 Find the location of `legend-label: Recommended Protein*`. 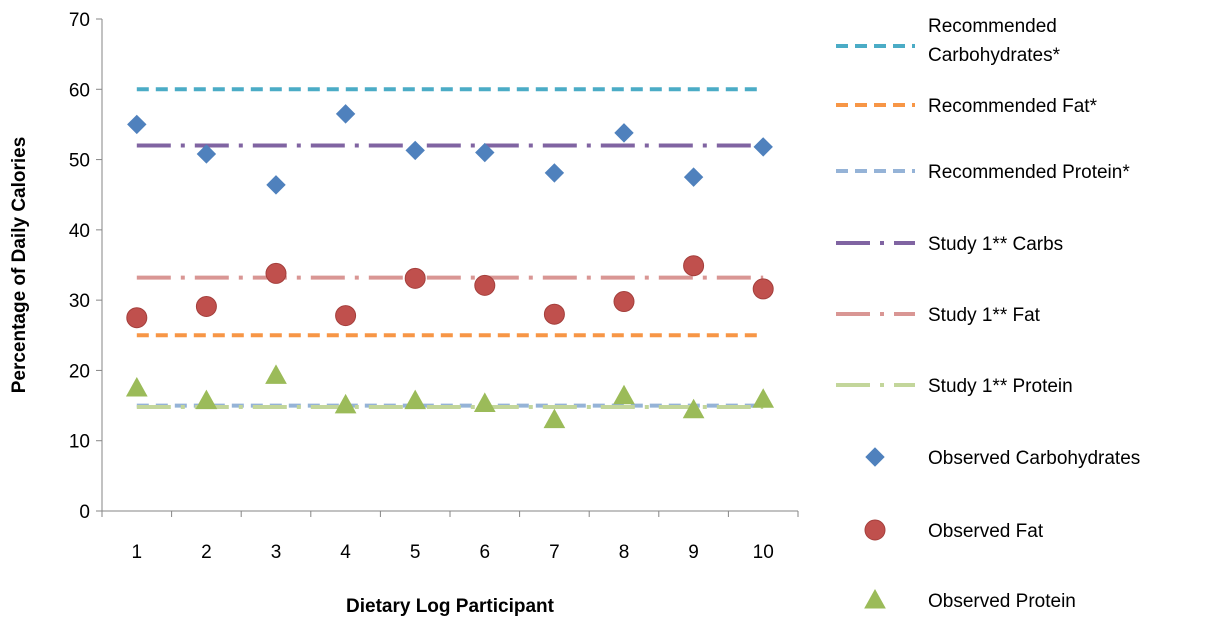

legend-label: Recommended Protein* is located at coordinates (1029, 172).